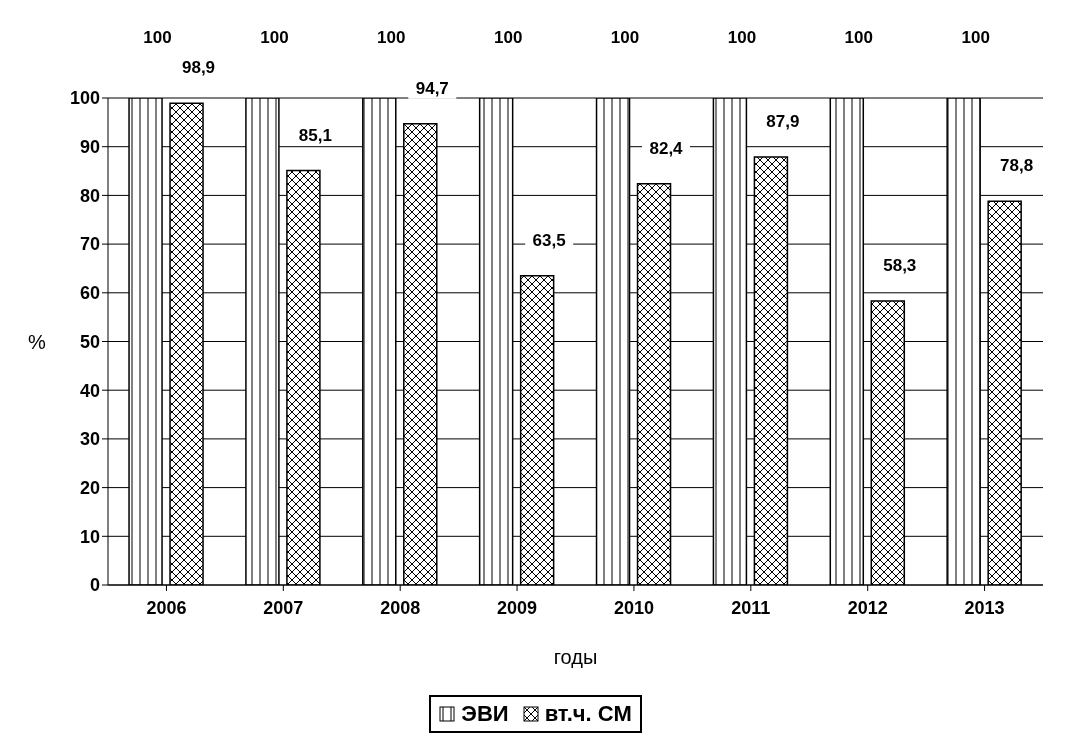  What do you see at coordinates (89, 439) in the screenshot?
I see `y-tick-label: 30` at bounding box center [89, 439].